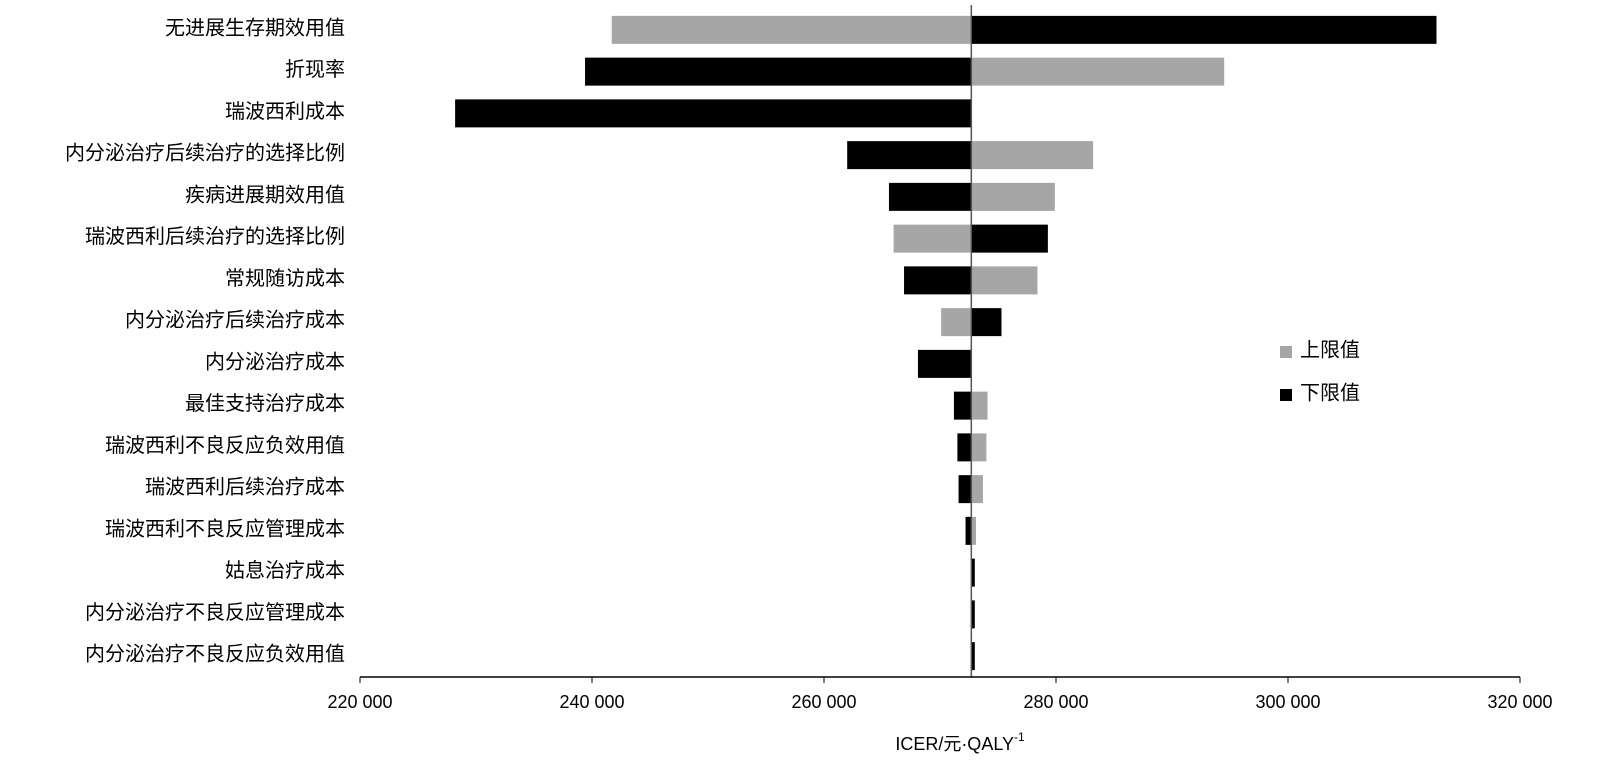 The image size is (1600, 775). What do you see at coordinates (245, 487) in the screenshot?
I see `category-label: 瑞波西利后续治疗成本` at bounding box center [245, 487].